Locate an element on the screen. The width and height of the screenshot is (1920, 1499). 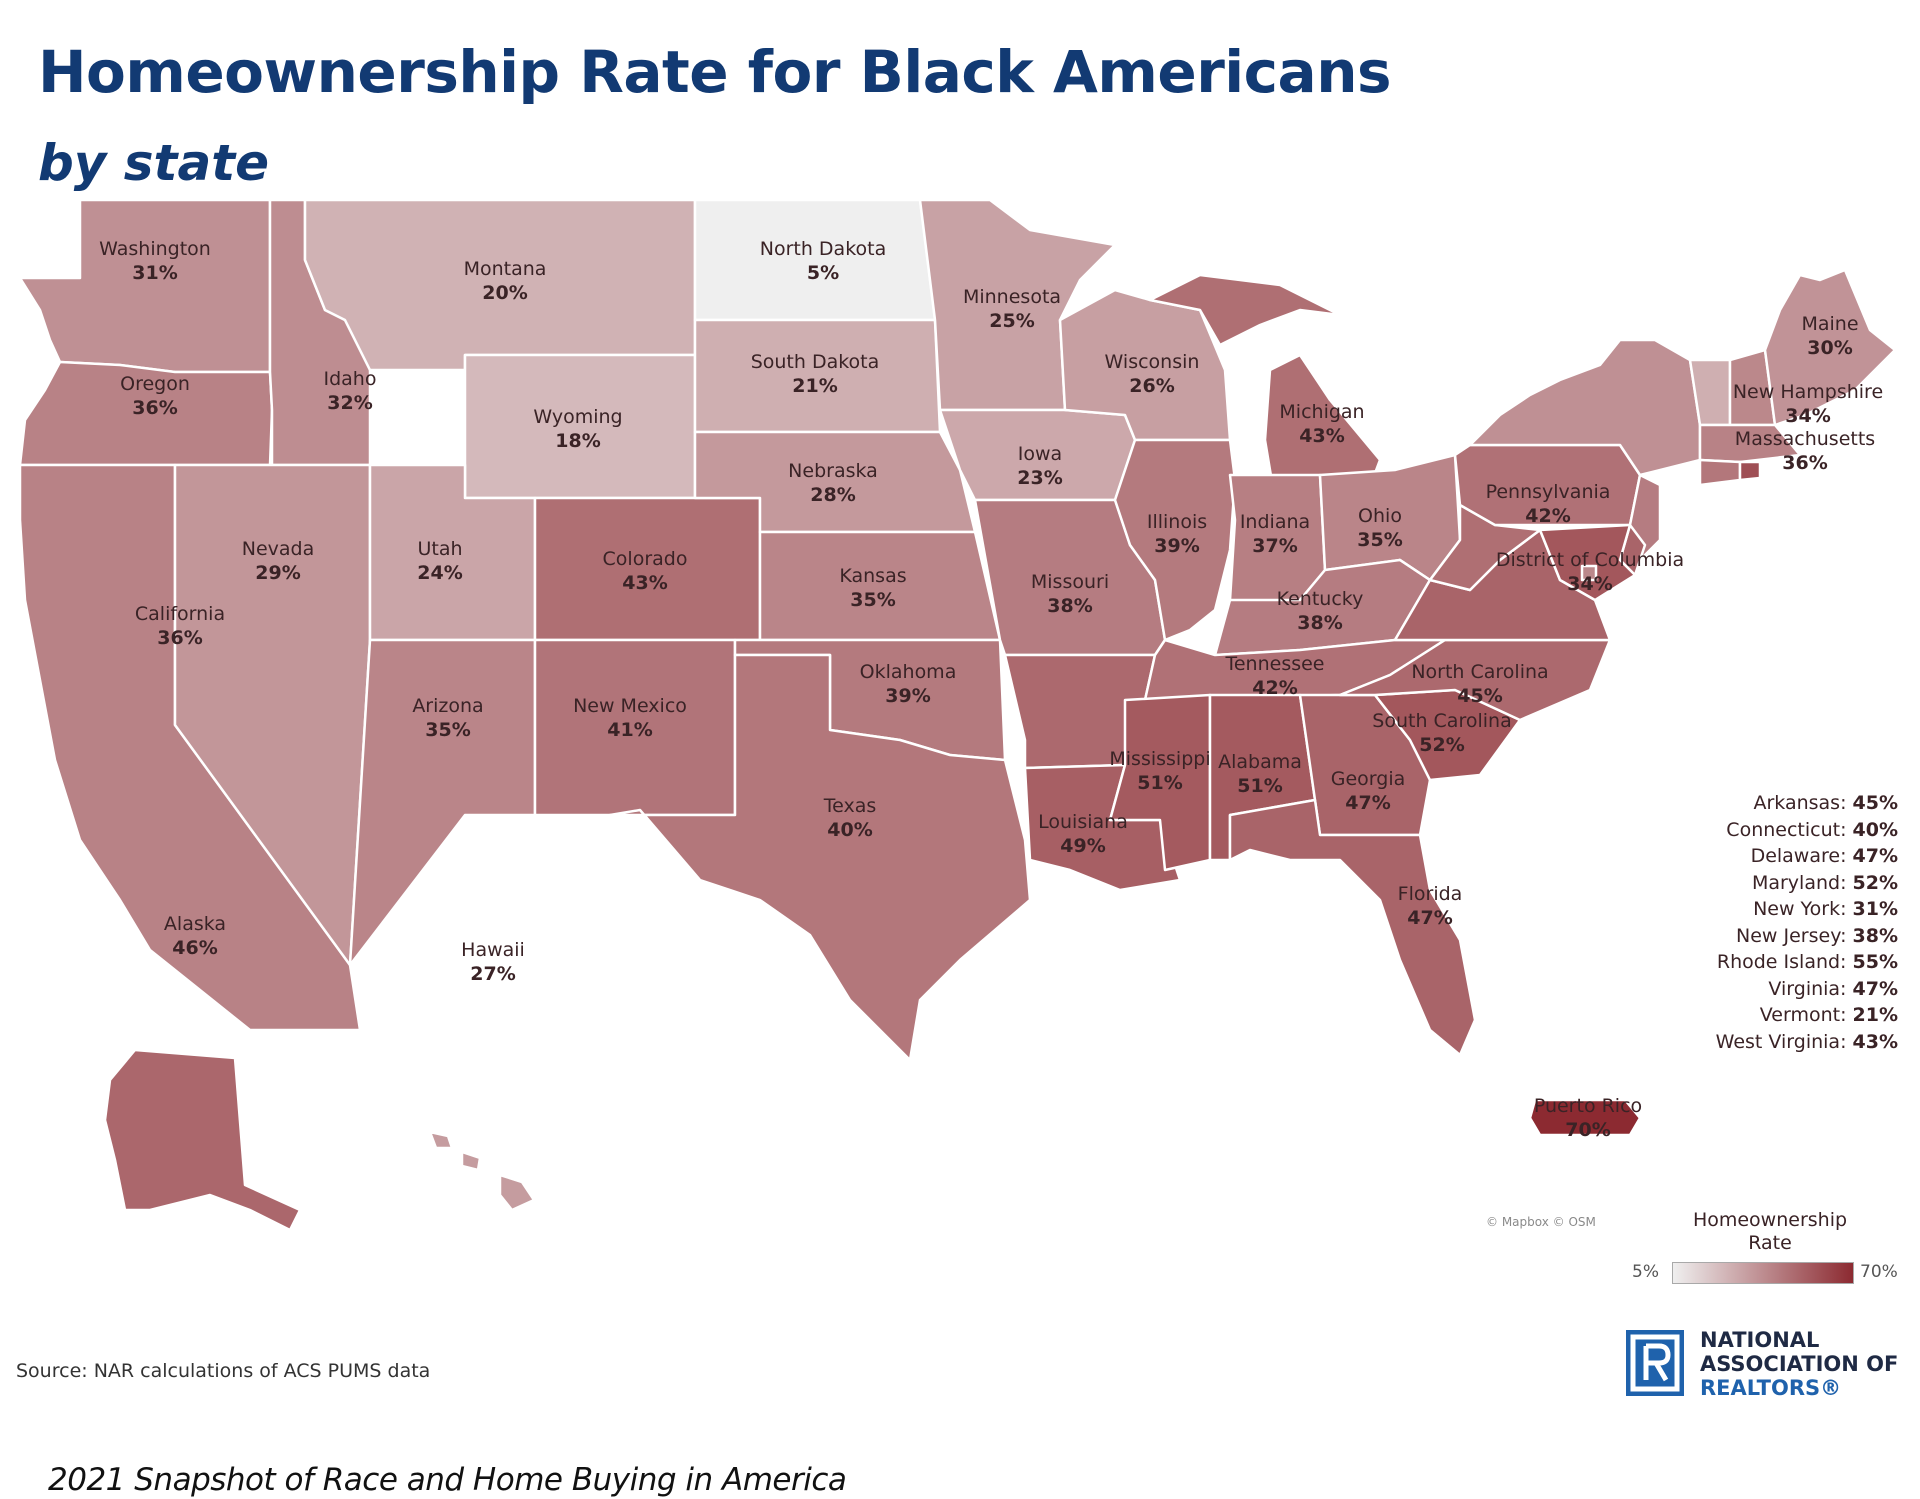
state-name: Maine is located at coordinates (1829, 324).